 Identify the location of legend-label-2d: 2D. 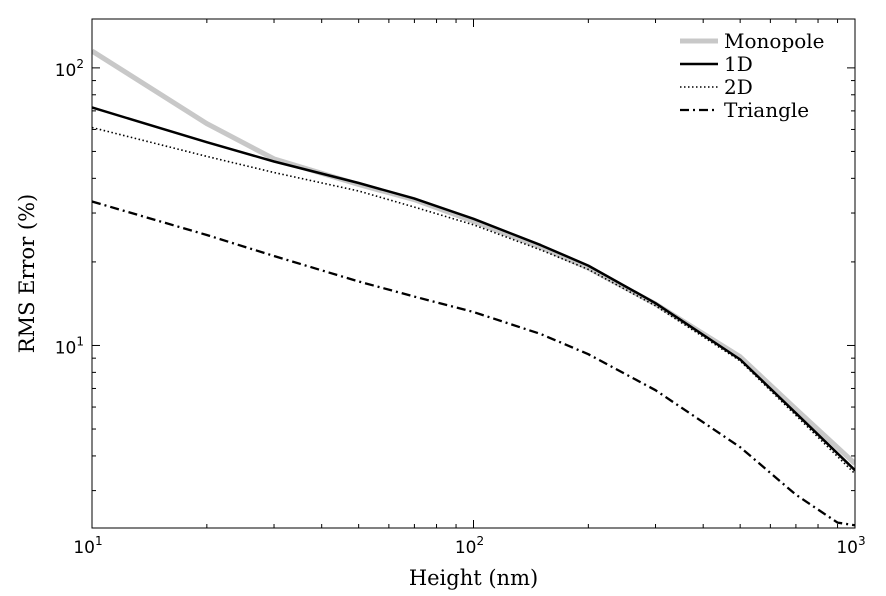
(738, 87).